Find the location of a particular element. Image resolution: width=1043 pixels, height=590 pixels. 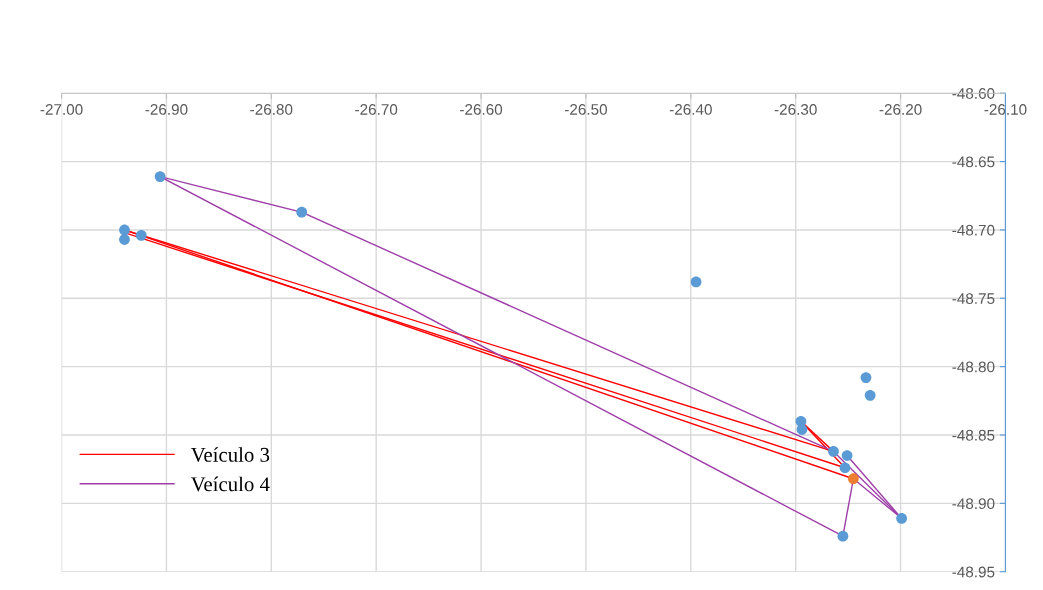

legend-label: Veículo 3 is located at coordinates (230, 454).